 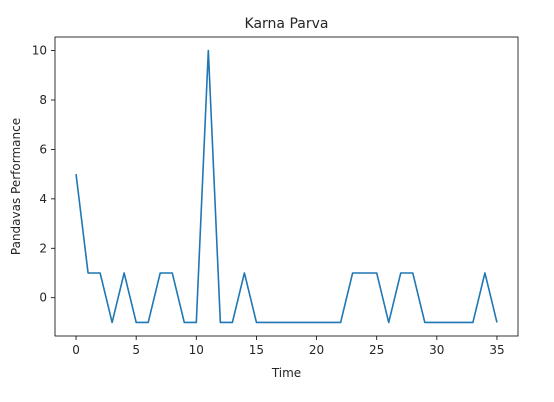 What do you see at coordinates (39, 51) in the screenshot?
I see `y-tick-label: 10` at bounding box center [39, 51].